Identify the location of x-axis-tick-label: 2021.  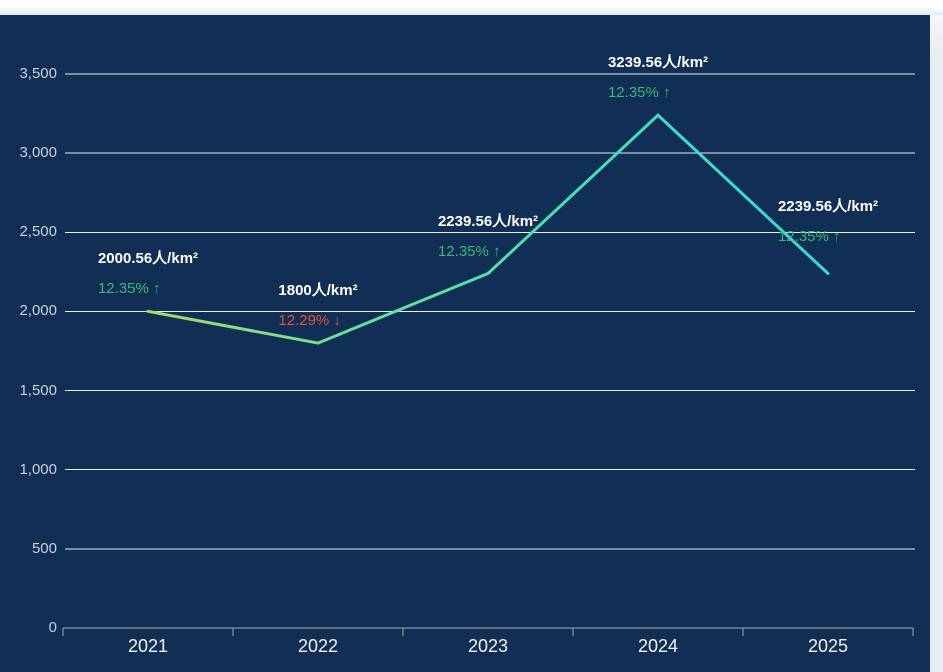
(148, 646).